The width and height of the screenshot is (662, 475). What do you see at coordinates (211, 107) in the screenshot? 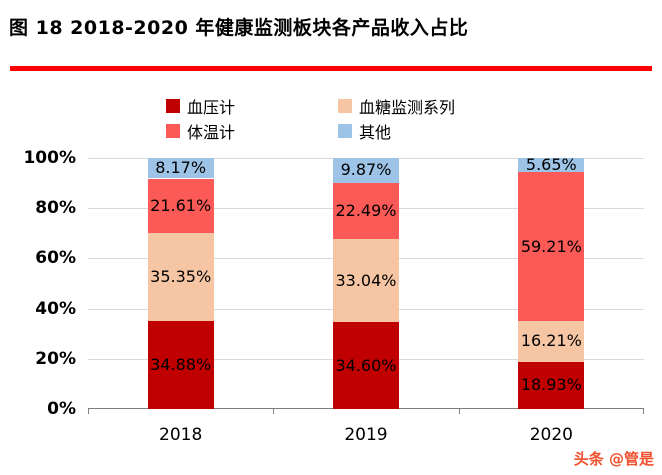
I see `legend-label: 血压计` at bounding box center [211, 107].